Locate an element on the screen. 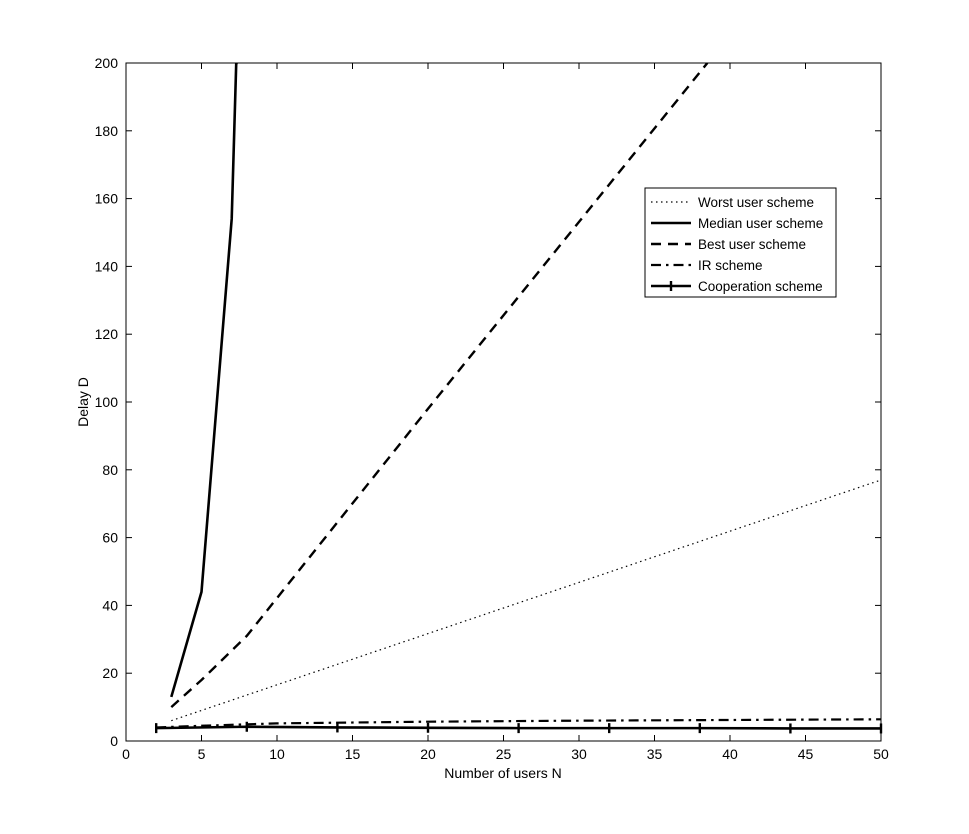 Image resolution: width=969 pixels, height=834 pixels. x-tick-label: 10 is located at coordinates (277, 754).